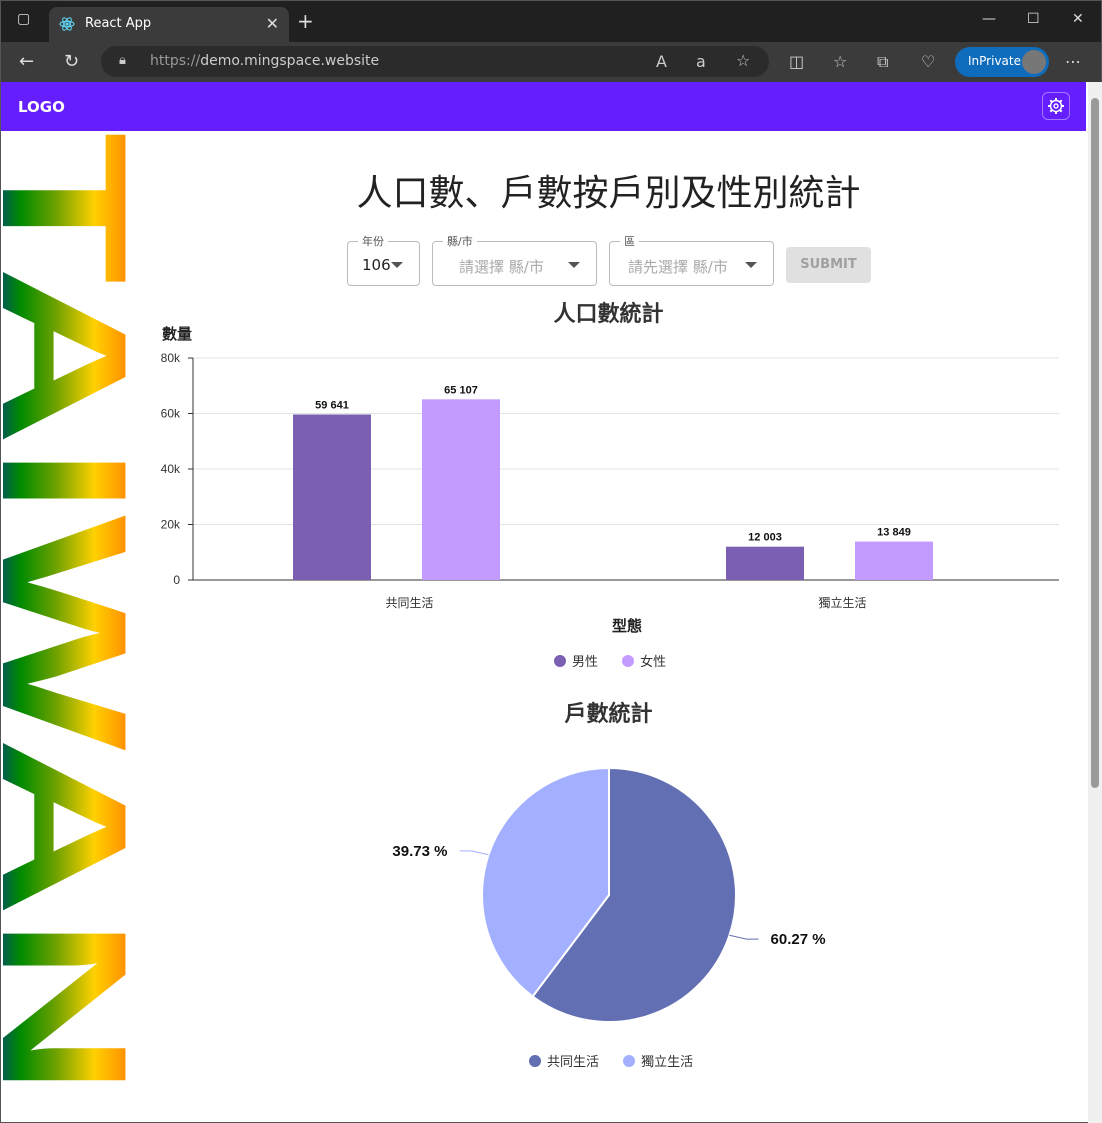 Image resolution: width=1102 pixels, height=1123 pixels. What do you see at coordinates (419, 851) in the screenshot?
I see `pie-value-label: 39.73 %` at bounding box center [419, 851].